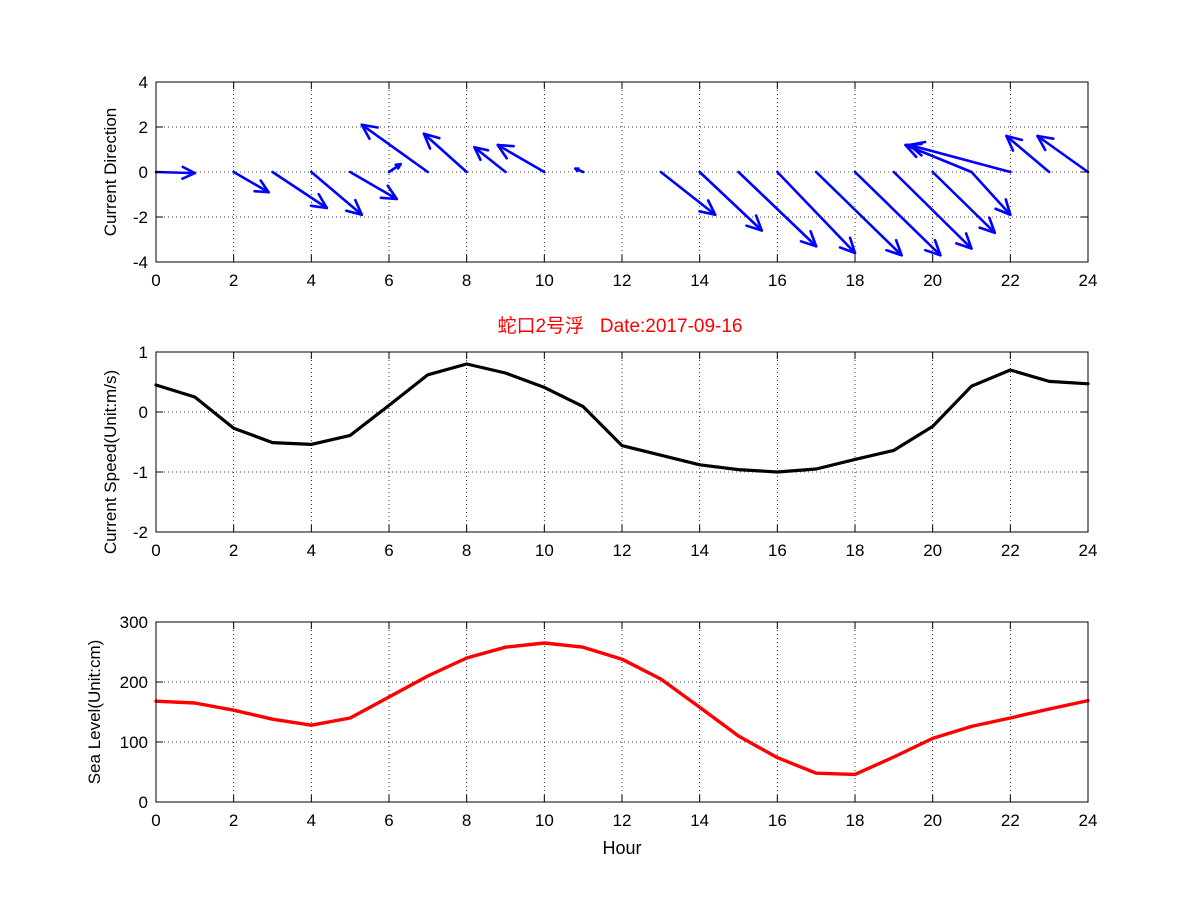  Describe the element at coordinates (143, 82) in the screenshot. I see `y-tick-label: 4` at that location.